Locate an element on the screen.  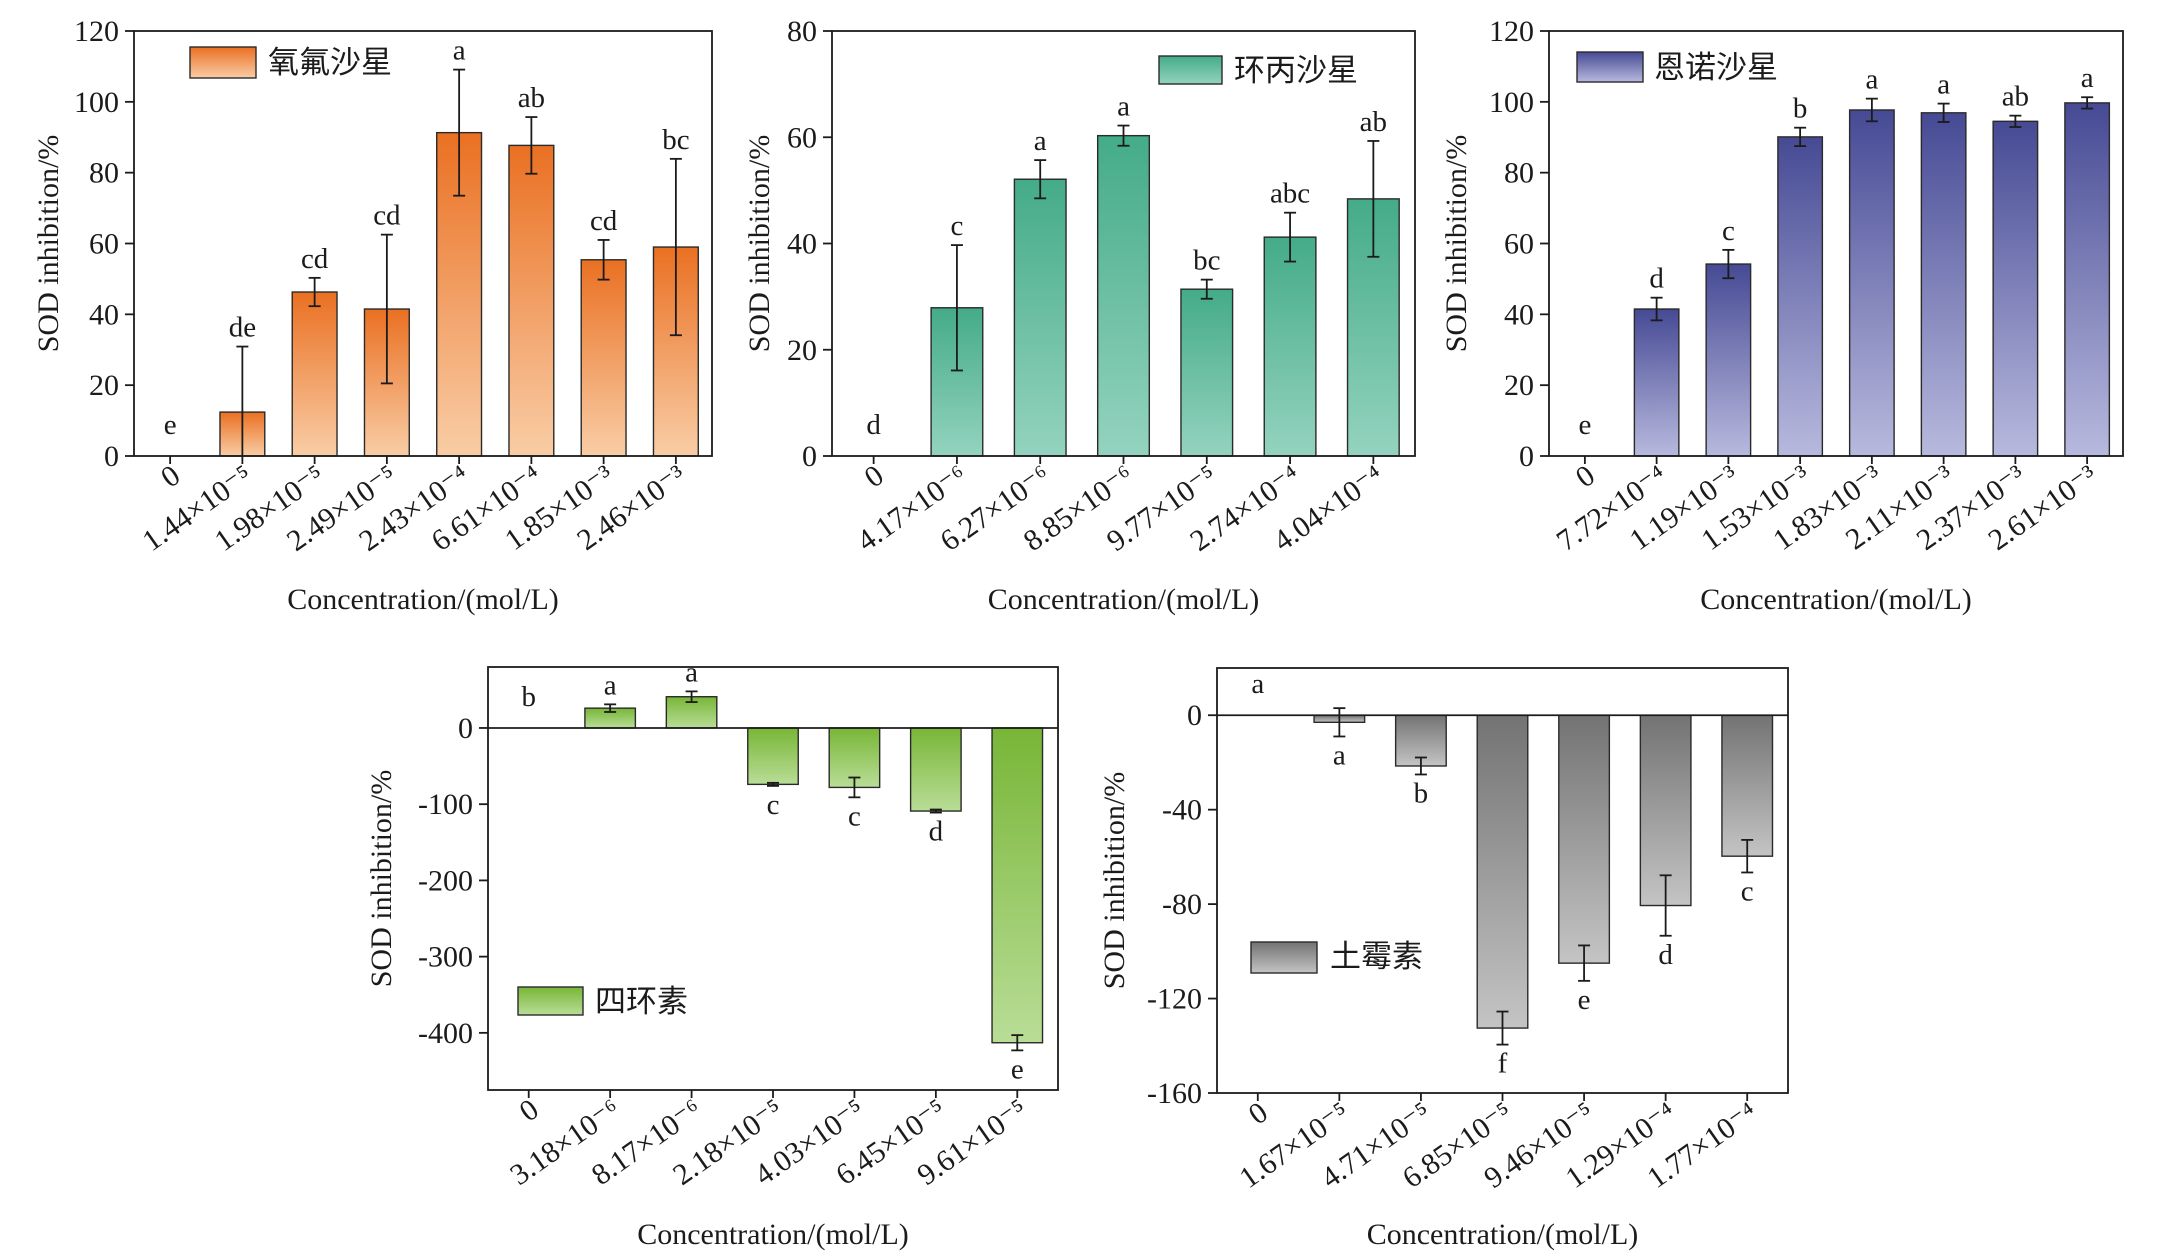
y-tick-label: -40 is located at coordinates (1182, 810).